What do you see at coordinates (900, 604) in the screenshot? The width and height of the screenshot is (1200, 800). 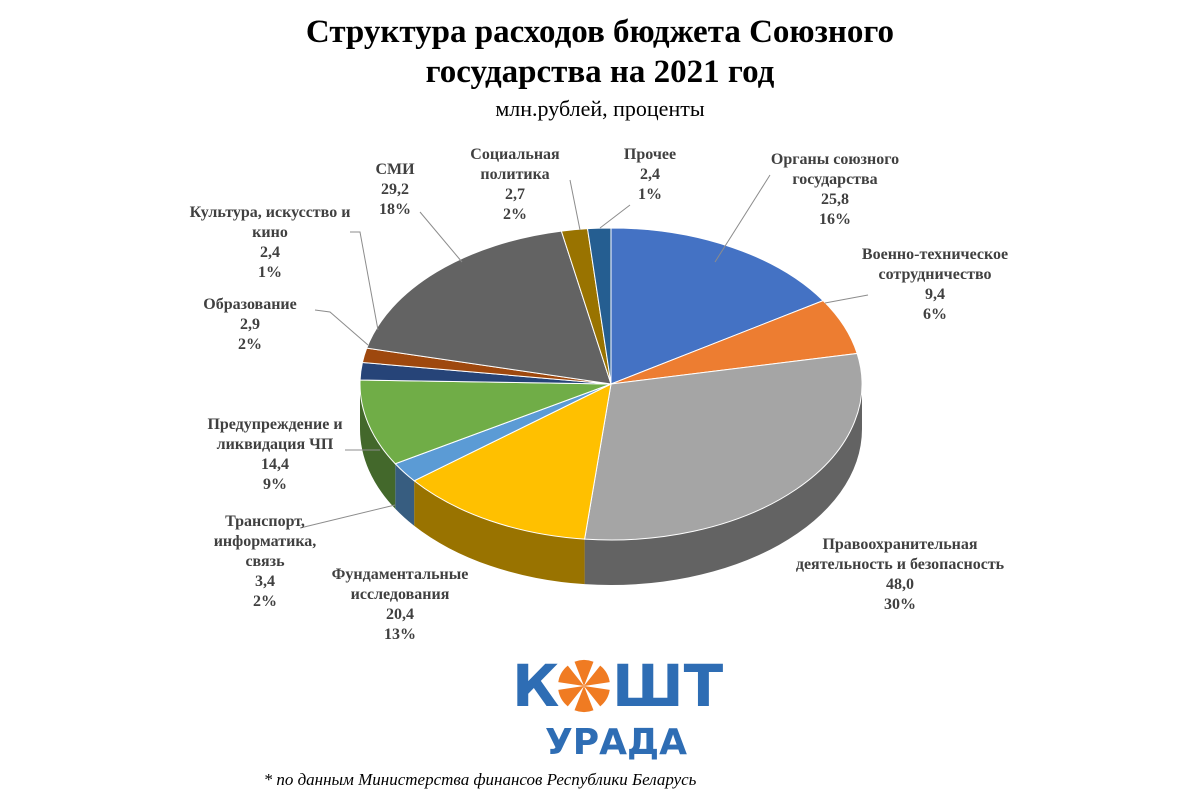 I see `percent-label: 30%` at bounding box center [900, 604].